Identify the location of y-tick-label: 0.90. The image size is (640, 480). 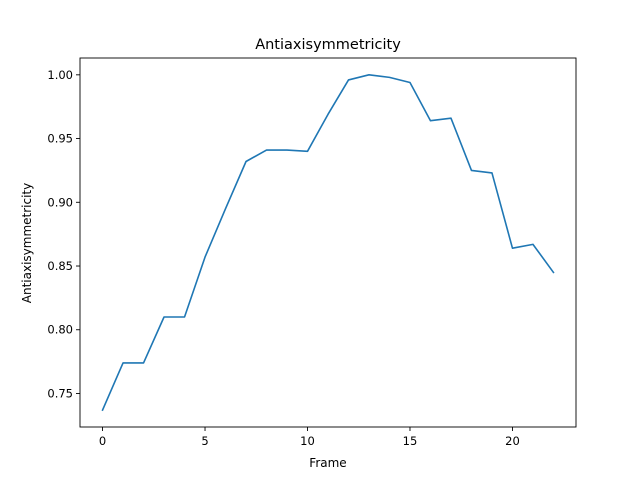
(60, 202).